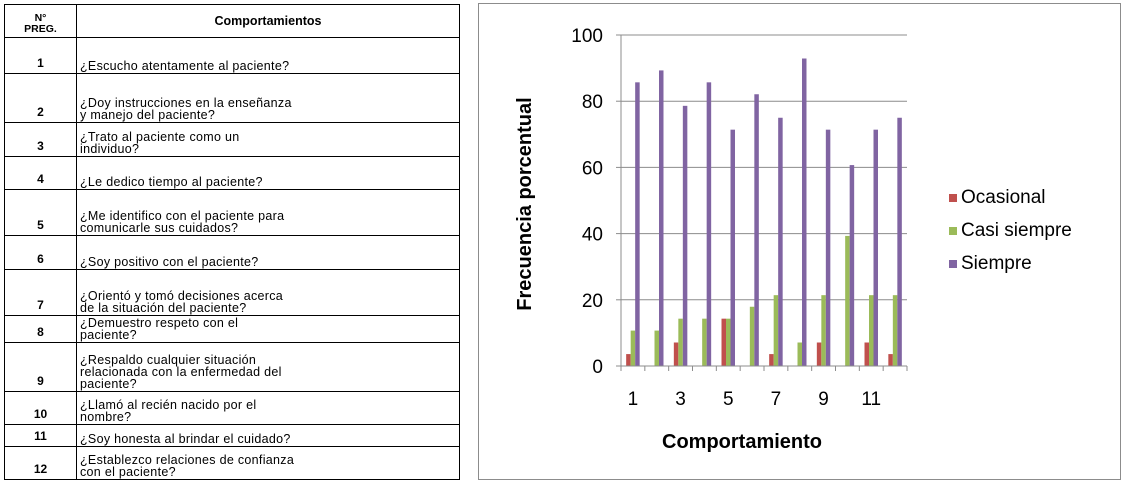  Describe the element at coordinates (268, 329) in the screenshot. I see `question-text: ¿Demuestro respeto con el paciente?` at that location.